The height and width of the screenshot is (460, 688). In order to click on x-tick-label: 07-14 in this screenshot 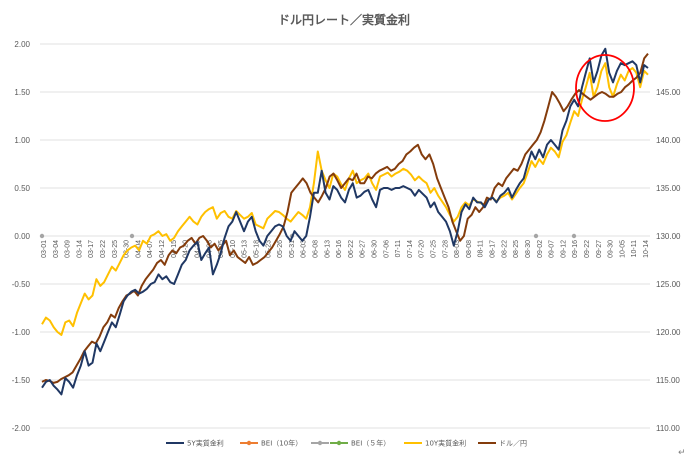, I will do `click(410, 249)`.